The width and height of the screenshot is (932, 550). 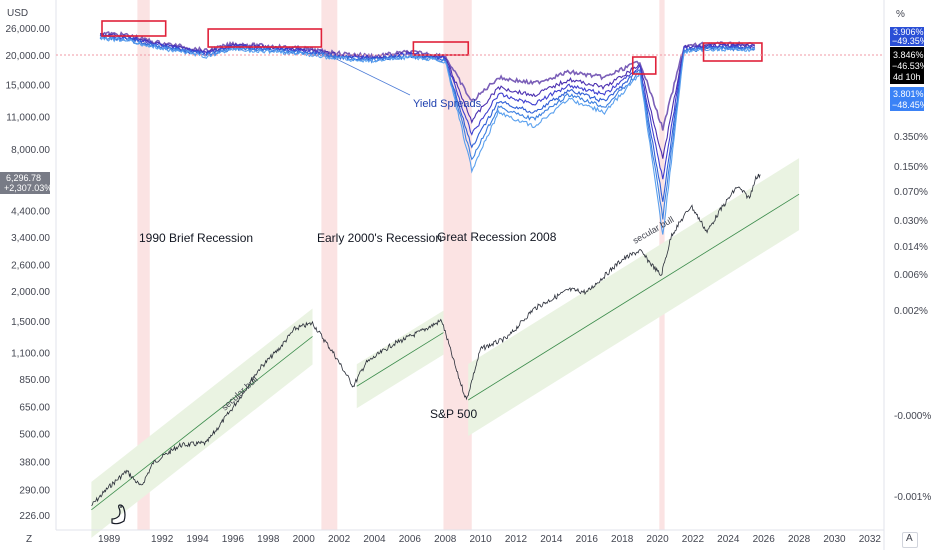 What do you see at coordinates (30, 238) in the screenshot?
I see `left-axis-tick: 3,400.00` at bounding box center [30, 238].